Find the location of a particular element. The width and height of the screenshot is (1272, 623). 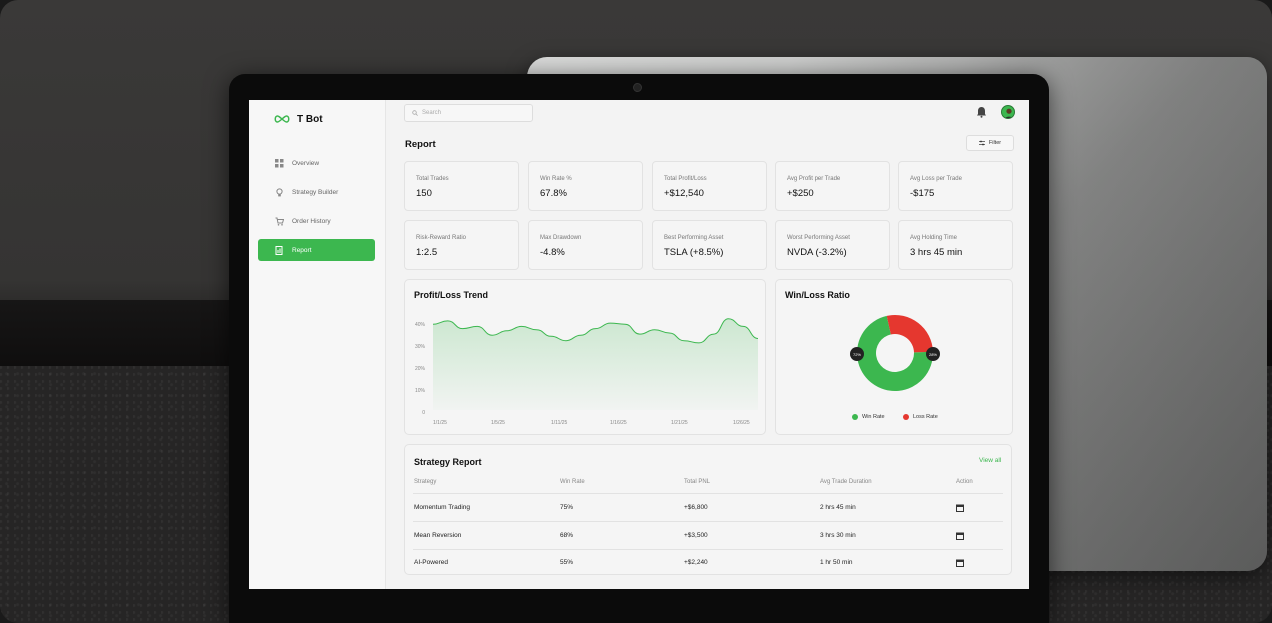

legend-label: Loss Rate is located at coordinates (925, 417).